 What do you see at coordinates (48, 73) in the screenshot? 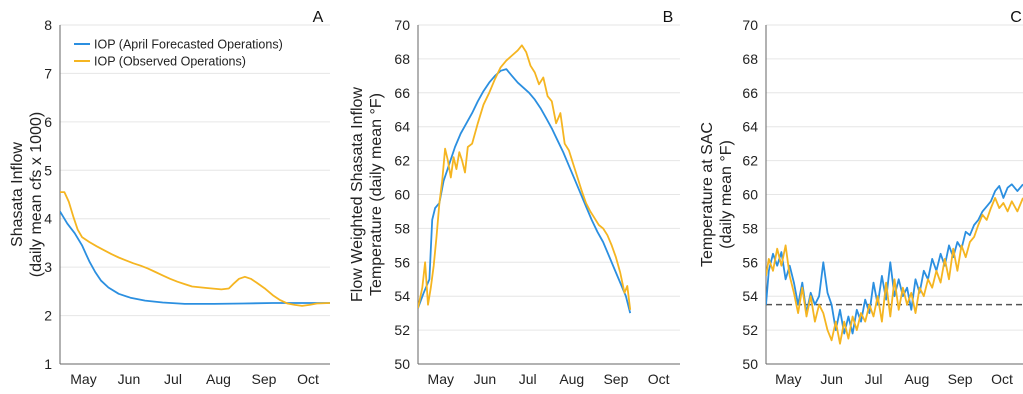
I see `y-tick-label: 7` at bounding box center [48, 73].